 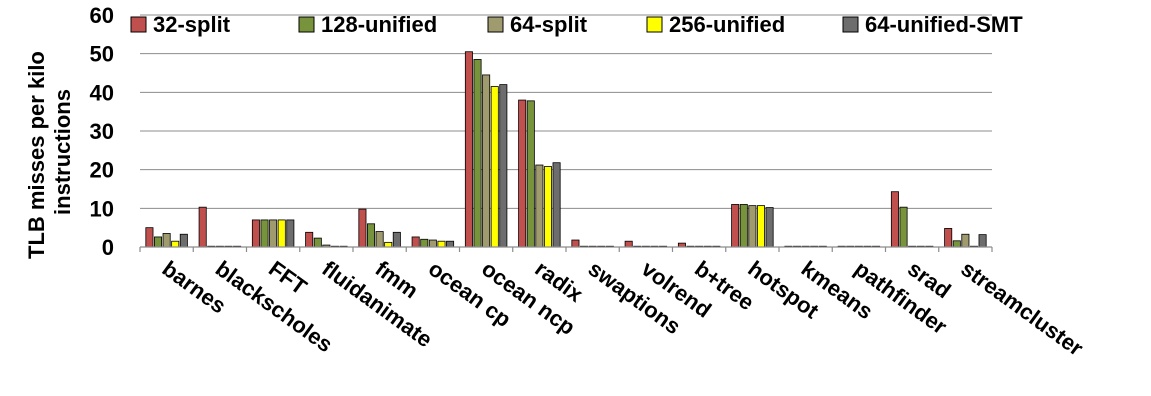 What do you see at coordinates (108, 247) in the screenshot?
I see `y-tick-label: 0` at bounding box center [108, 247].